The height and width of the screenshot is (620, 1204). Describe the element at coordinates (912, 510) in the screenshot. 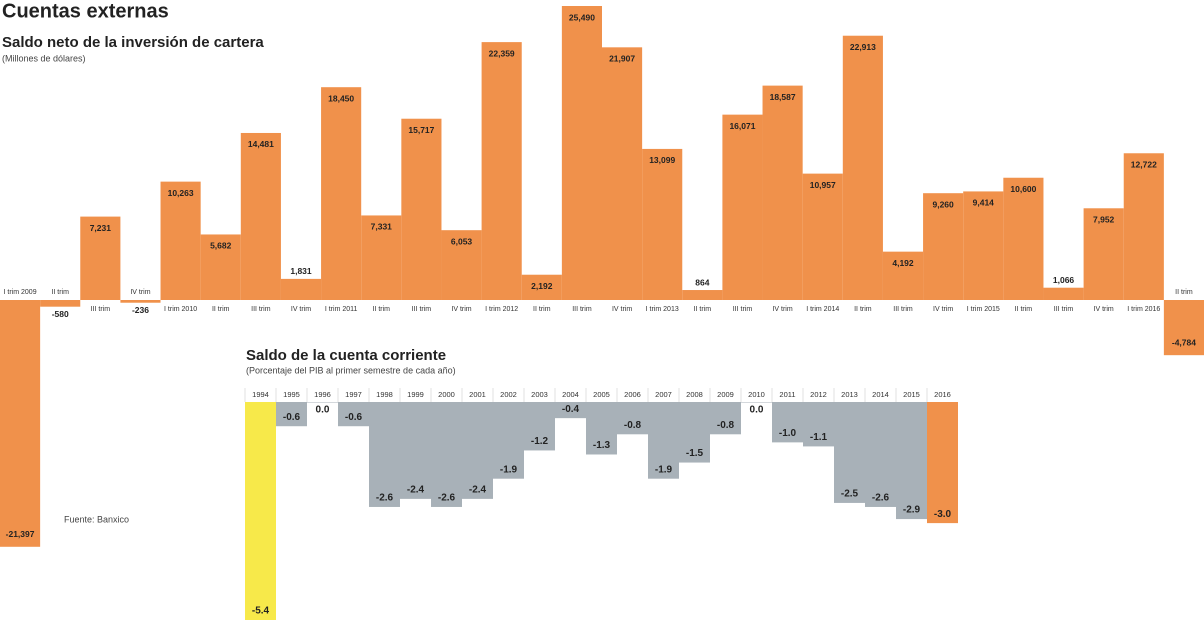

I see `value-label: -2.9` at that location.